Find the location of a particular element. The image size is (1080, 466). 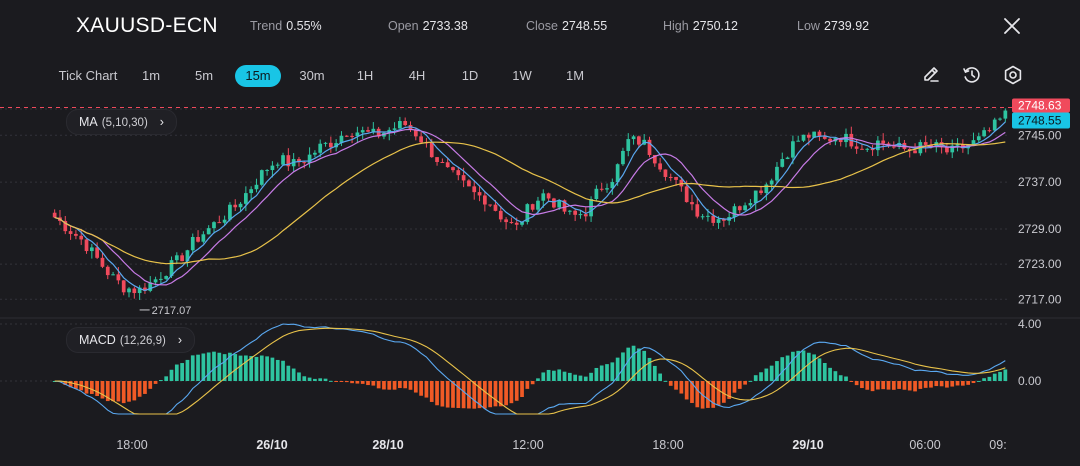

time-axis-label: 09: is located at coordinates (997, 445).